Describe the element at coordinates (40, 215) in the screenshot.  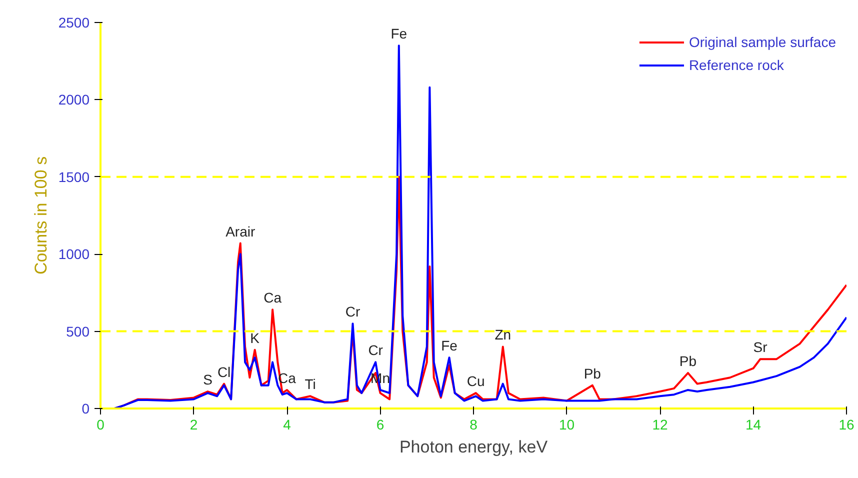
I see `y-axis-title: Counts in 100 s` at that location.